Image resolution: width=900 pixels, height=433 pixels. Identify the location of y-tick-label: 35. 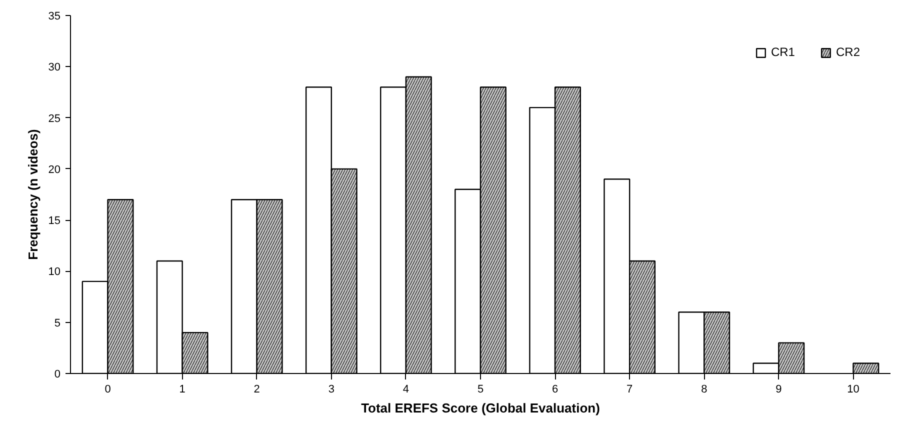
(54, 16).